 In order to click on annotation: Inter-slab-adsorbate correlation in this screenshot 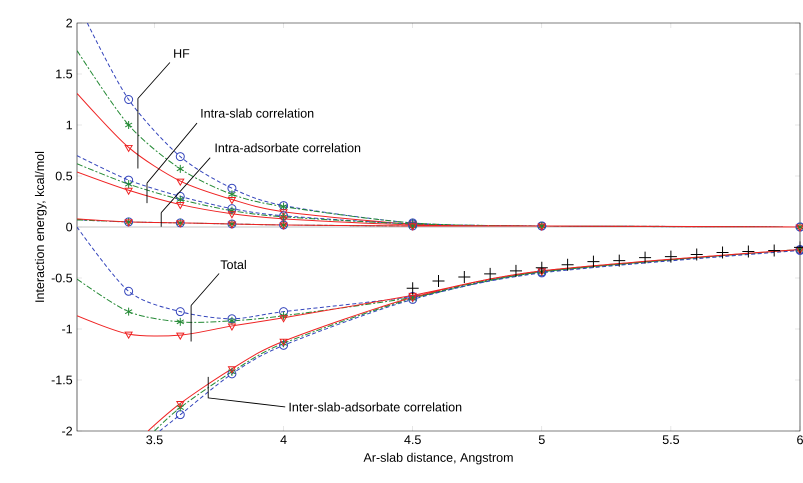, I will do `click(376, 407)`.